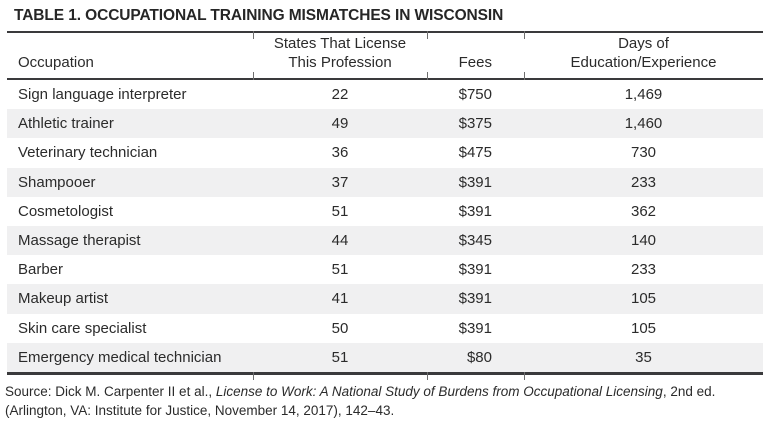 The width and height of the screenshot is (768, 425). Describe the element at coordinates (643, 53) in the screenshot. I see `header-days-of-education: Days of Education/Experience` at that location.